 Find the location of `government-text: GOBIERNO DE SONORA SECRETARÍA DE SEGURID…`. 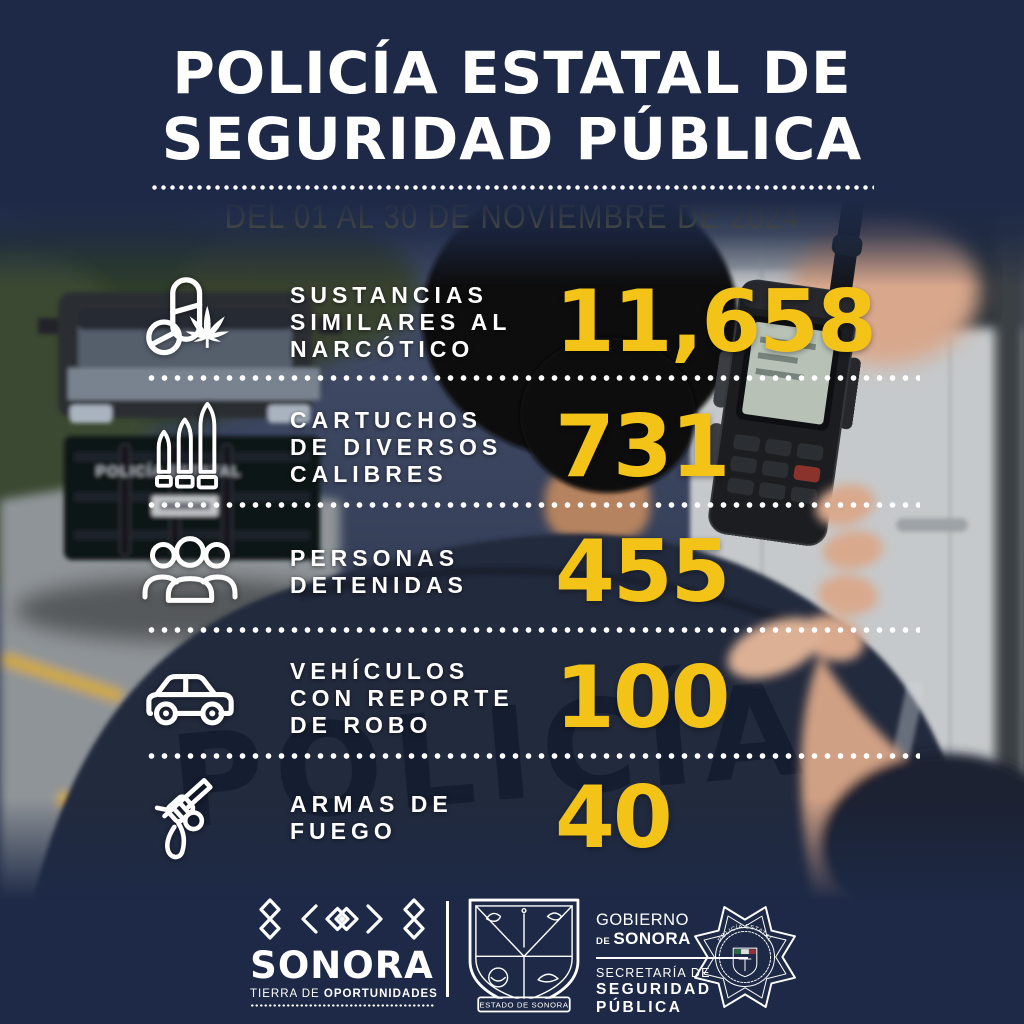

government-text: GOBIERNO DE SONORA SECRETARÍA DE SEGURID… is located at coordinates (686, 964).